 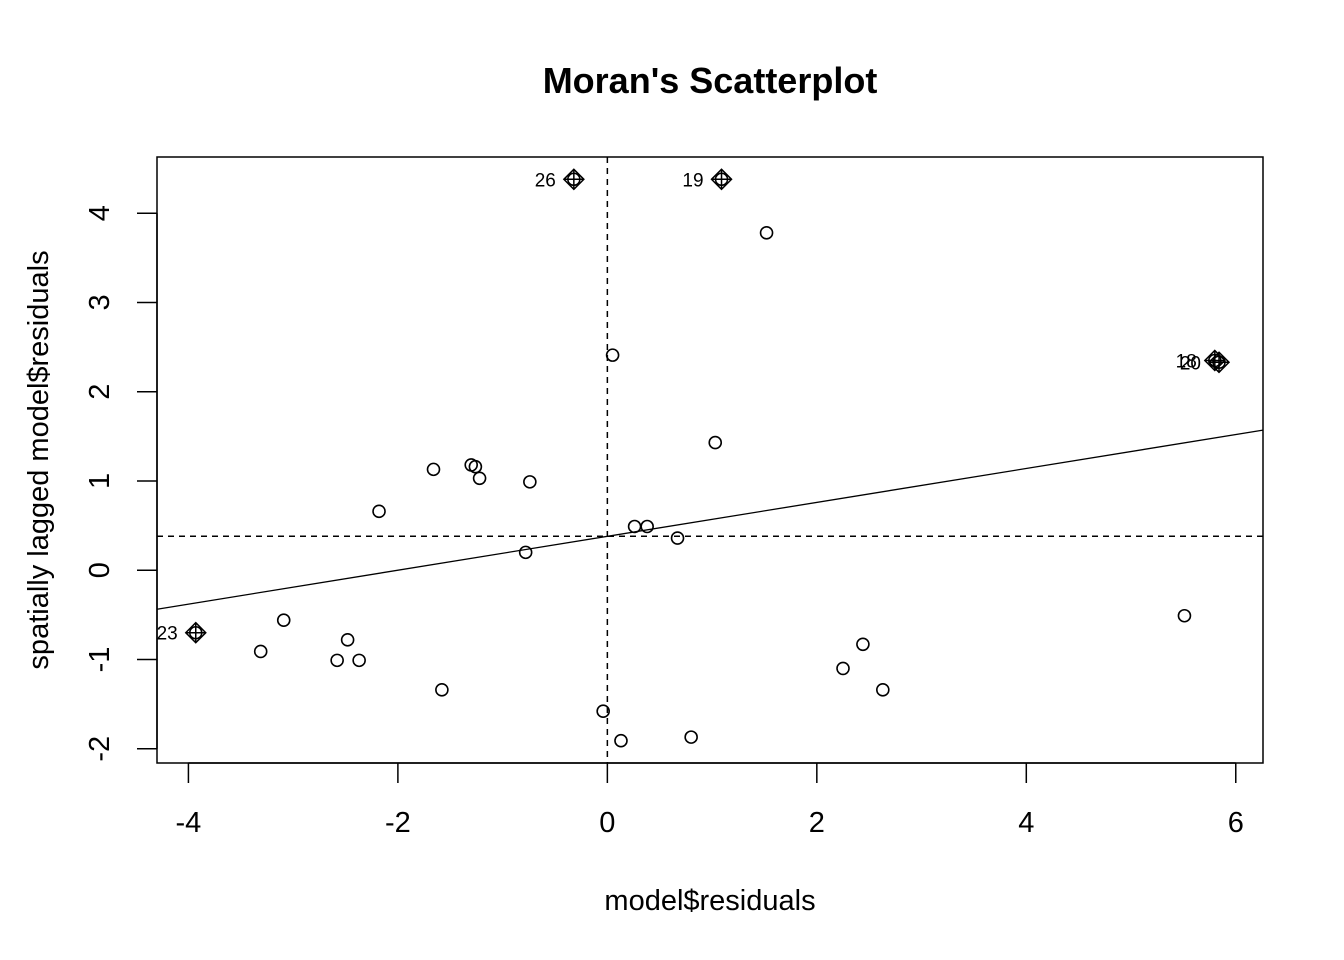 What do you see at coordinates (100, 749) in the screenshot?
I see `y-tick-label: -2` at bounding box center [100, 749].